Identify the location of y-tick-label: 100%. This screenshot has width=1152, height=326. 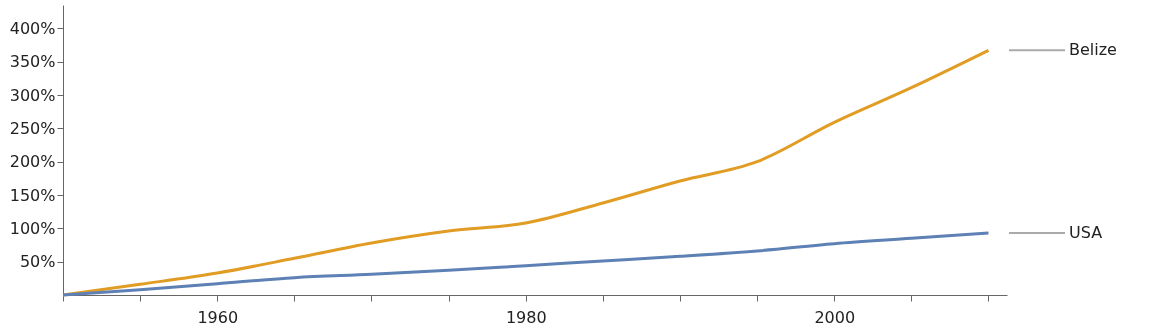
(32, 228).